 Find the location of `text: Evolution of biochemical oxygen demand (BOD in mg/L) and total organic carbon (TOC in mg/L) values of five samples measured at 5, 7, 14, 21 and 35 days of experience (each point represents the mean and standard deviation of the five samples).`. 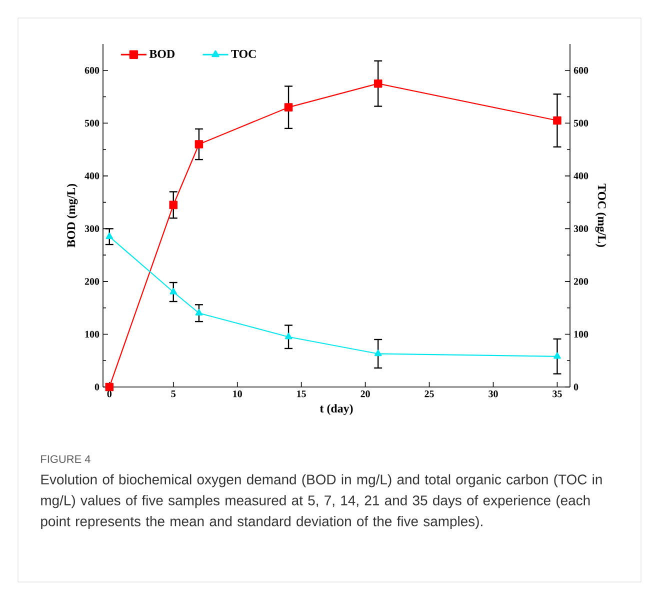

text: Evolution of biochemical oxygen demand (BOD in mg/L) and total organic carbon (TOC in mg/L) values of five samples measured at 5, 7, 14, 21 and 35 days of experience (each point represents the mean and standard deviation of the five samples). is located at coordinates (321, 502).